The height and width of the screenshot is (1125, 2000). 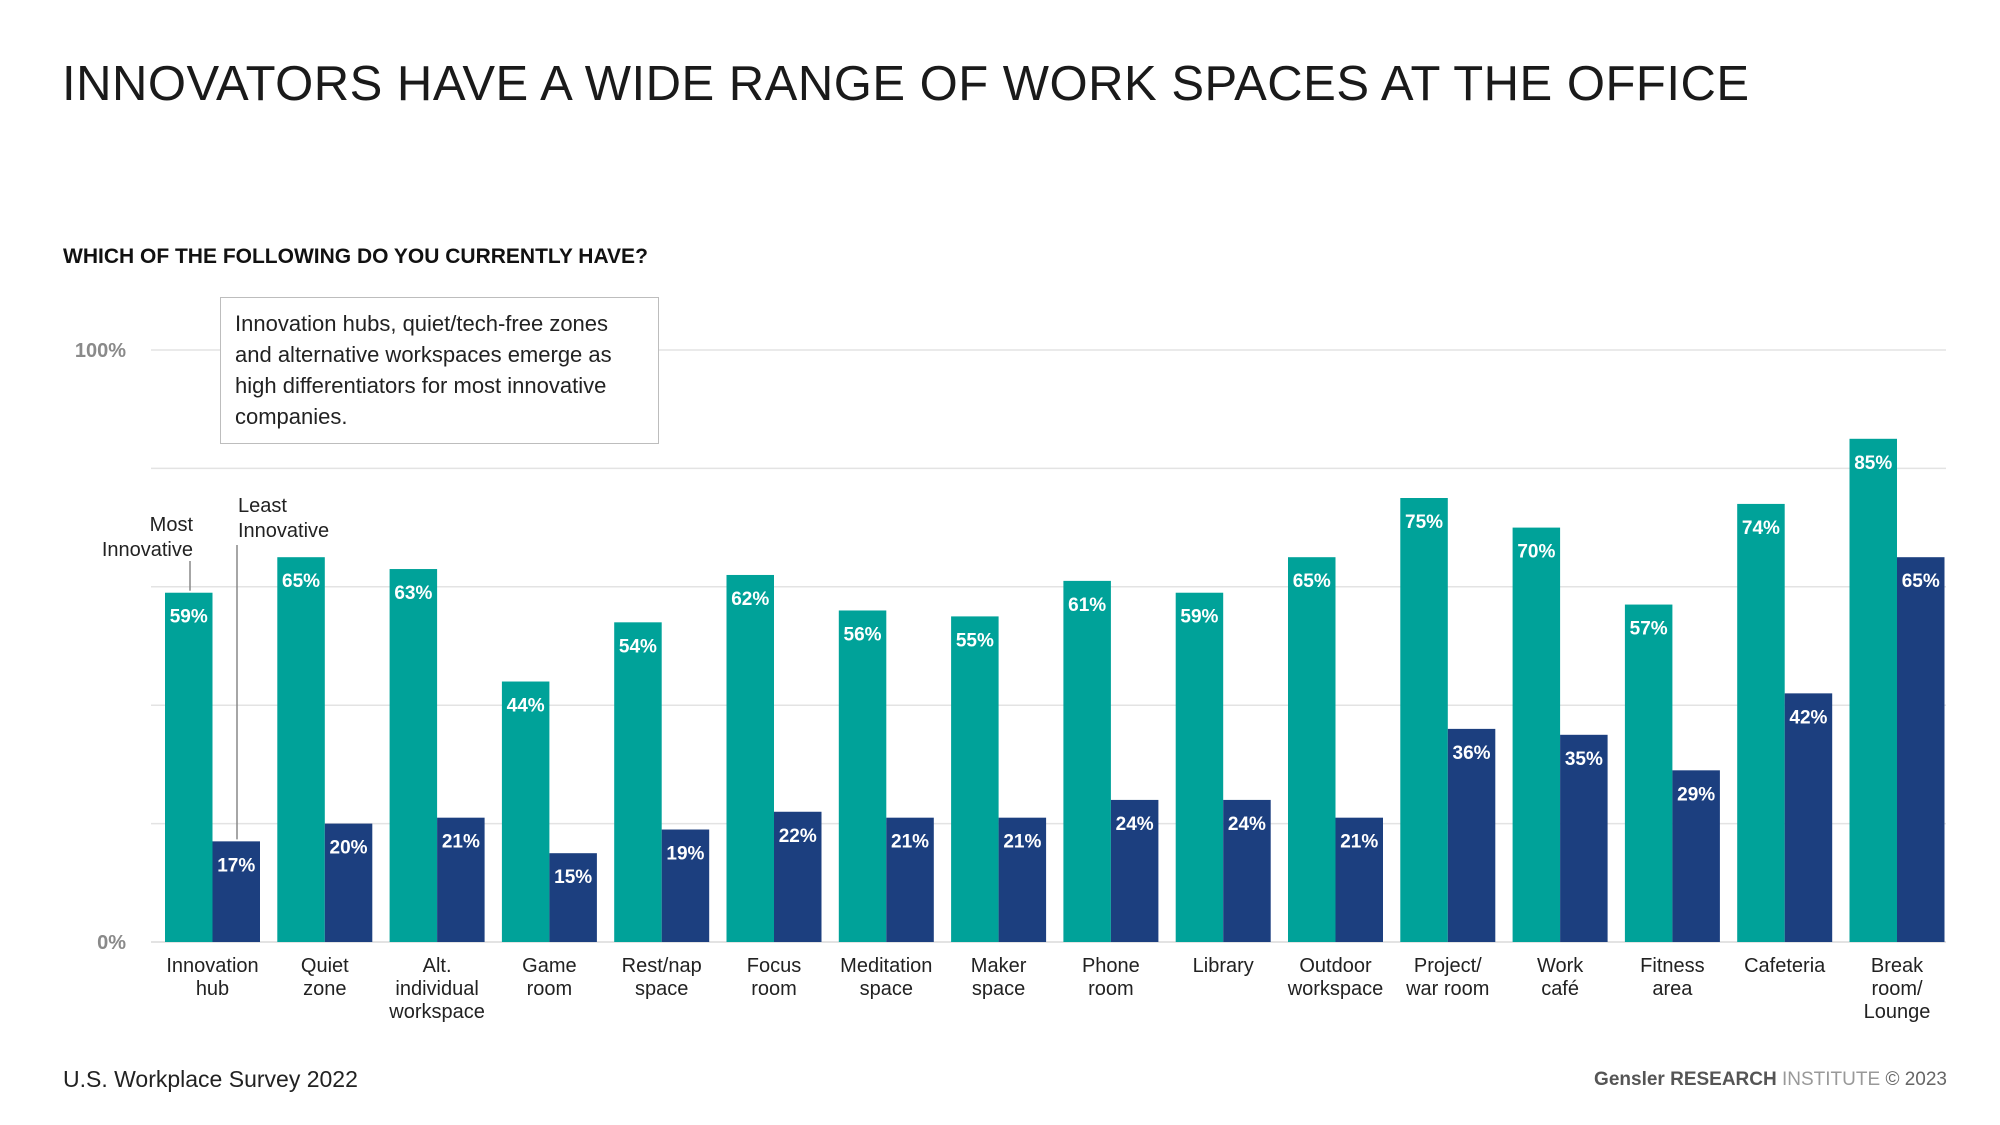 What do you see at coordinates (1584, 759) in the screenshot?
I see `data-label: 35%` at bounding box center [1584, 759].